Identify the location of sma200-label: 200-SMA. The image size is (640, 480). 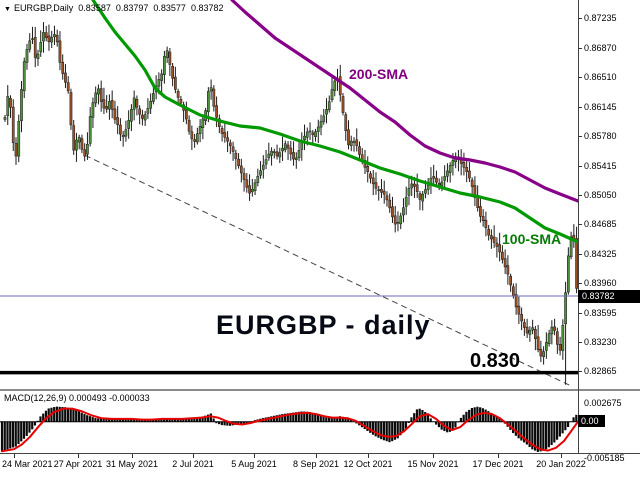
(379, 74).